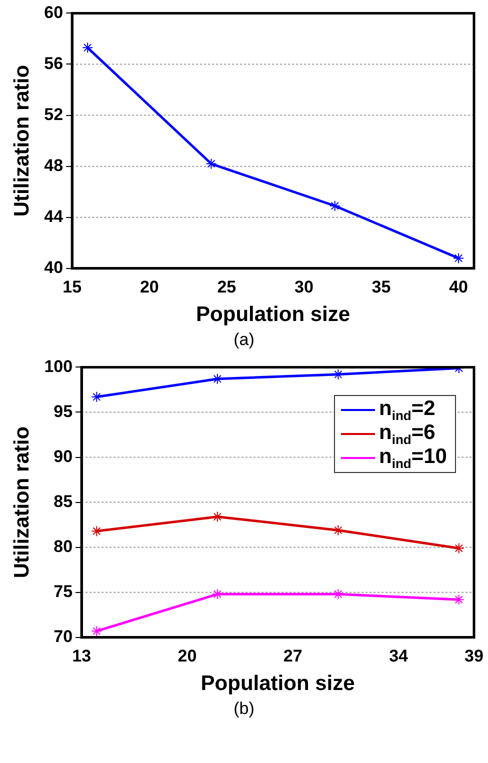  Describe the element at coordinates (82, 656) in the screenshot. I see `x-tick-label: 13` at that location.